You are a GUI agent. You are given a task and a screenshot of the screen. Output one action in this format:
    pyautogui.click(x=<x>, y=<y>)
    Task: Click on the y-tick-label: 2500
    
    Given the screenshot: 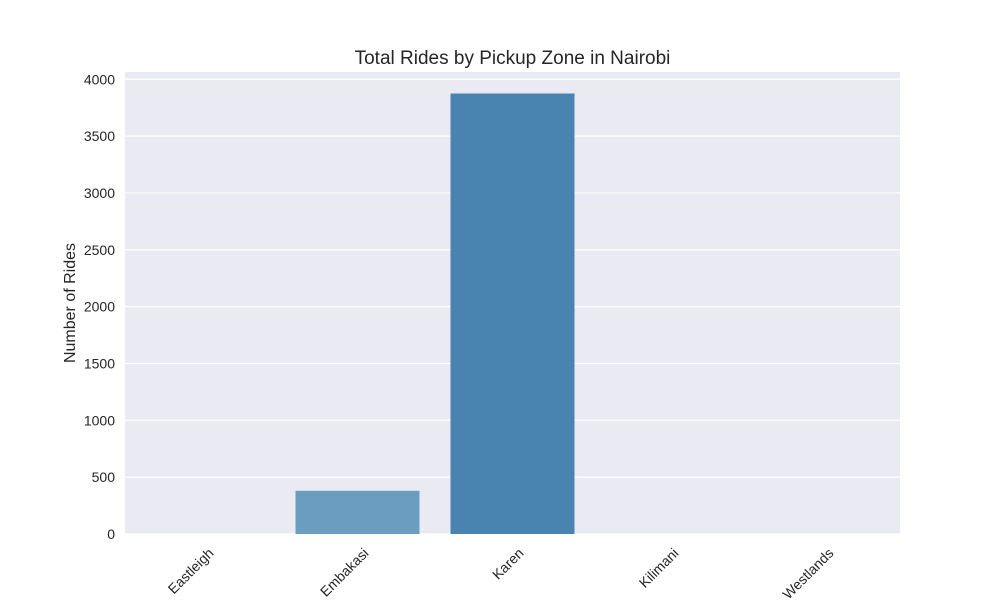 What is the action you would take?
    pyautogui.click(x=99, y=250)
    